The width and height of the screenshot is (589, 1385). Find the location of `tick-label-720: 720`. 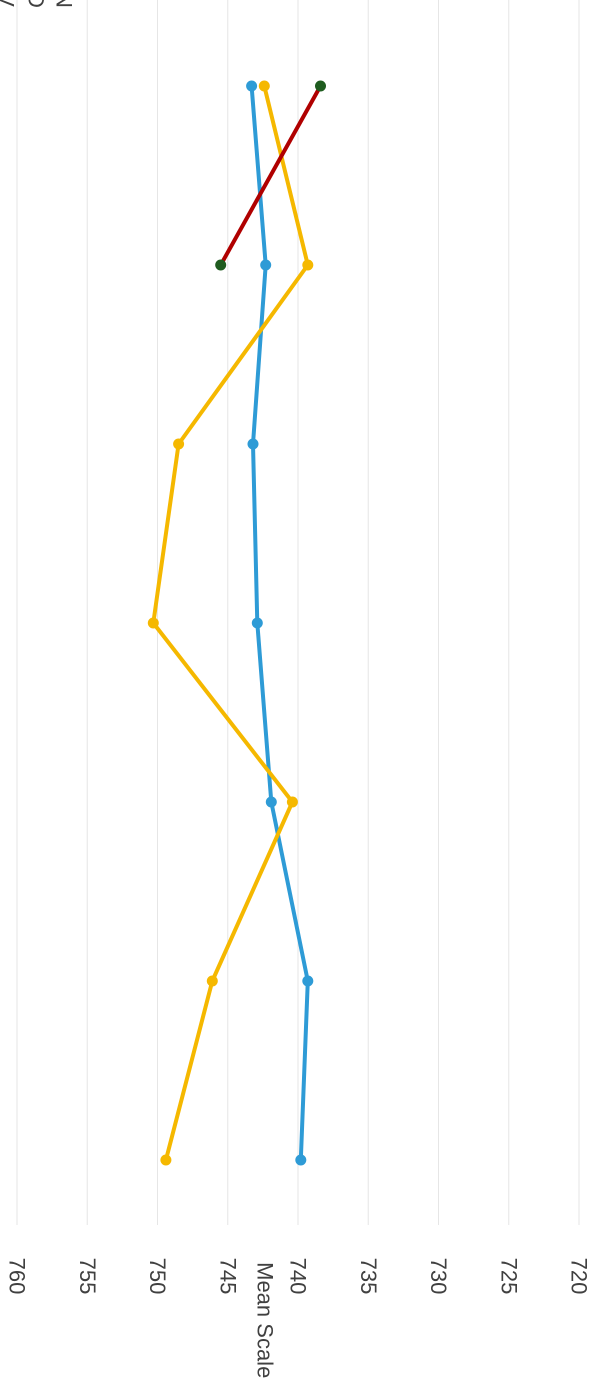

tick-label-720: 720 is located at coordinates (578, 1276).